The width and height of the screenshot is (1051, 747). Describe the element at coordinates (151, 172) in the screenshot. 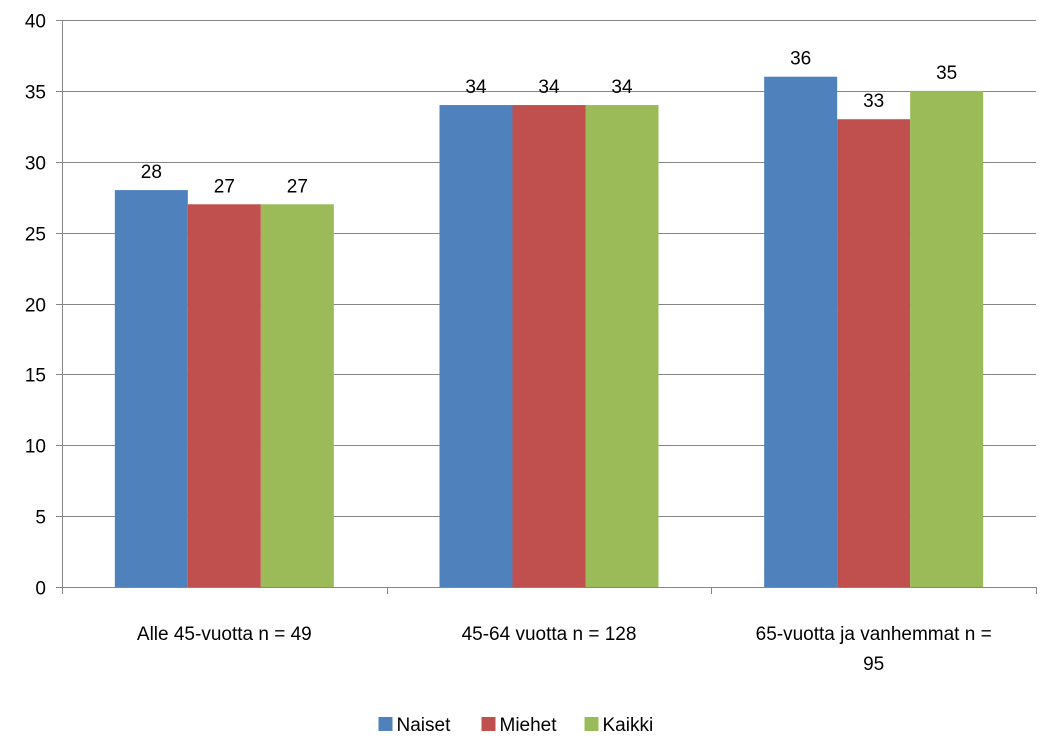

I see `data-label-naiset-0: 28` at that location.